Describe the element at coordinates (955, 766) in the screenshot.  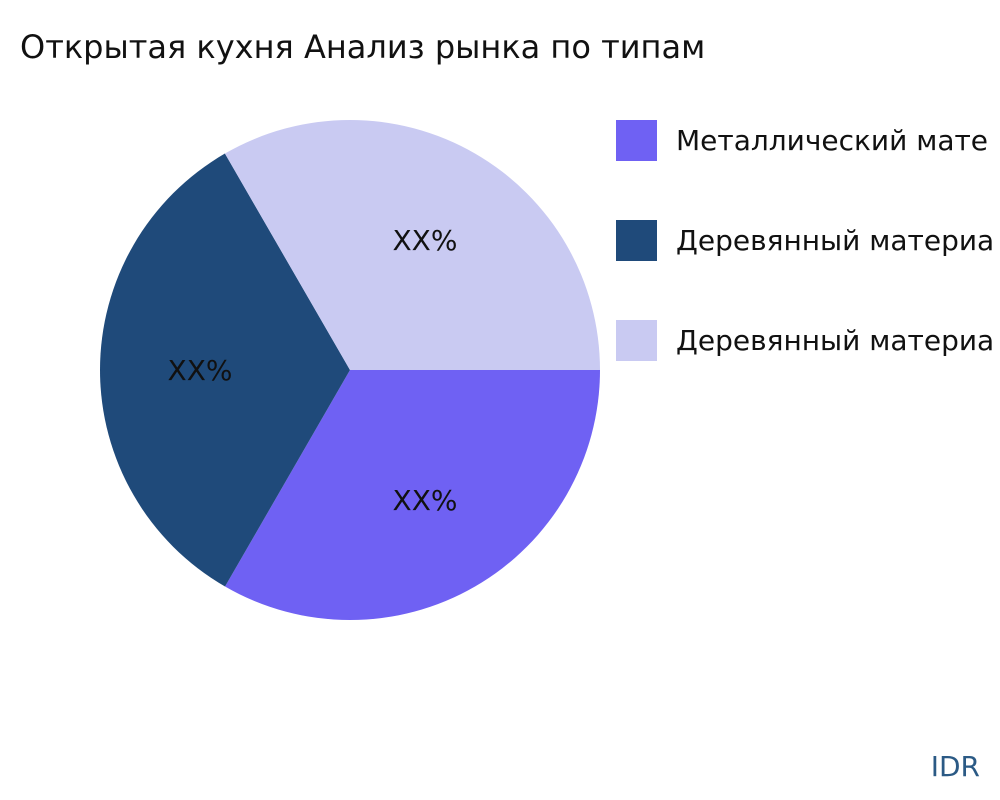
I see `watermark-logo: IDR` at that location.